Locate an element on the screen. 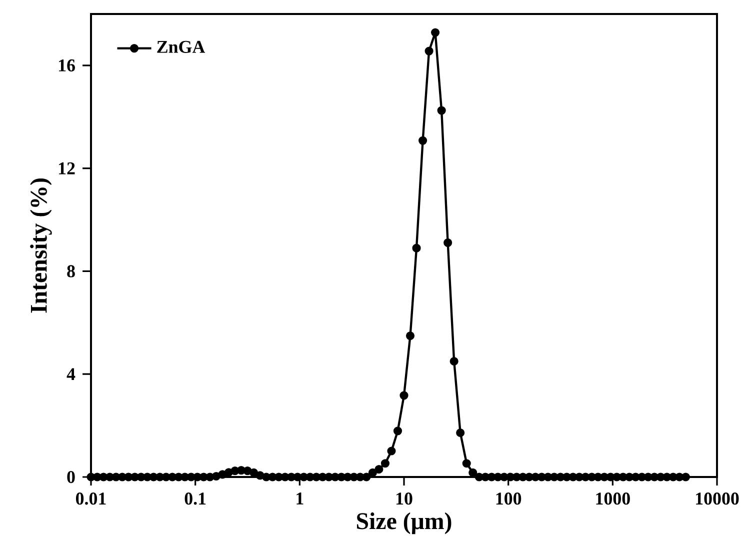  y-tick-label: 4 is located at coordinates (71, 374).